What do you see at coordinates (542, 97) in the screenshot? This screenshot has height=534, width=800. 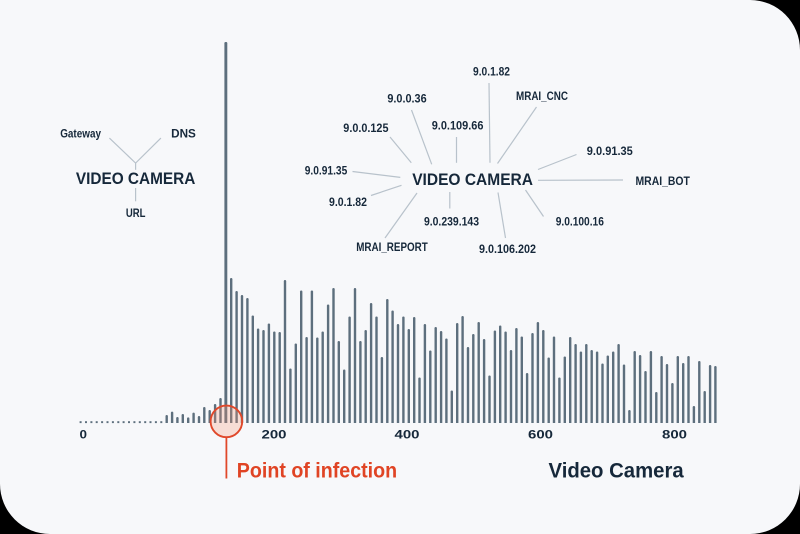 I see `svg-text: MRAI_CNC` at bounding box center [542, 97].